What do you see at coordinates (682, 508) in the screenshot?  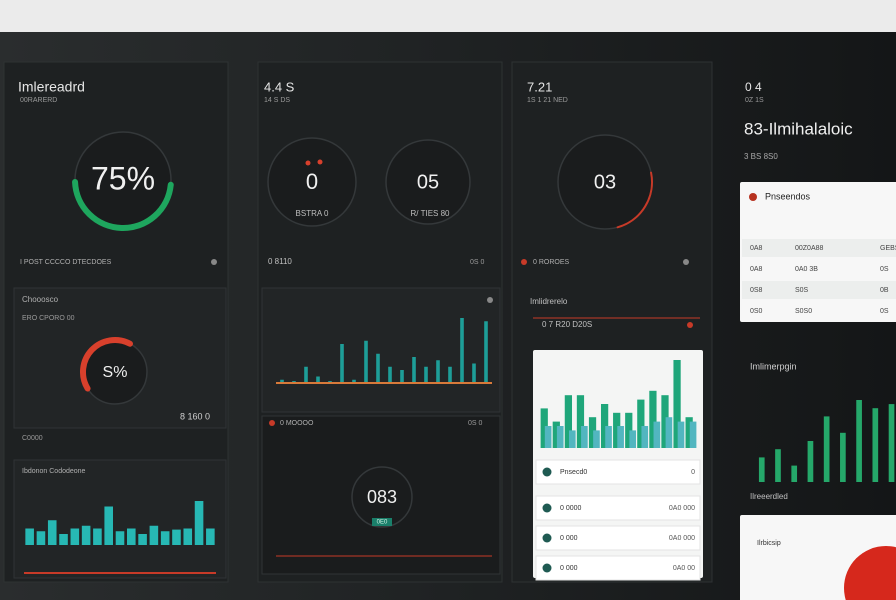 I see `list-value: 0A0 000` at bounding box center [682, 508].